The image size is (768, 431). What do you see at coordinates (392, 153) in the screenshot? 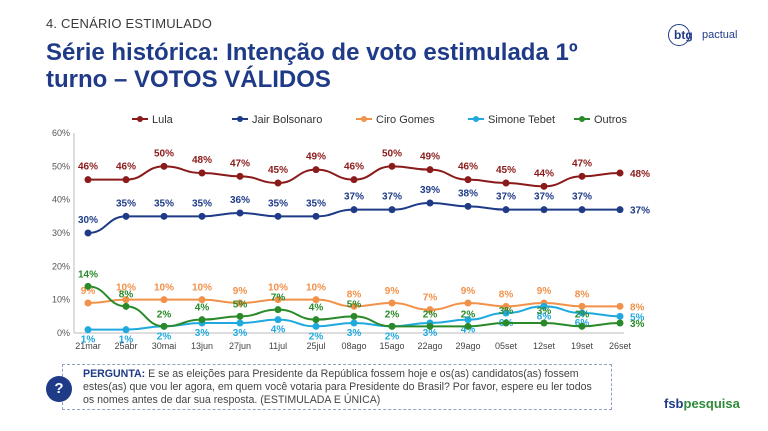
I see `data-label: 50%` at bounding box center [392, 153].